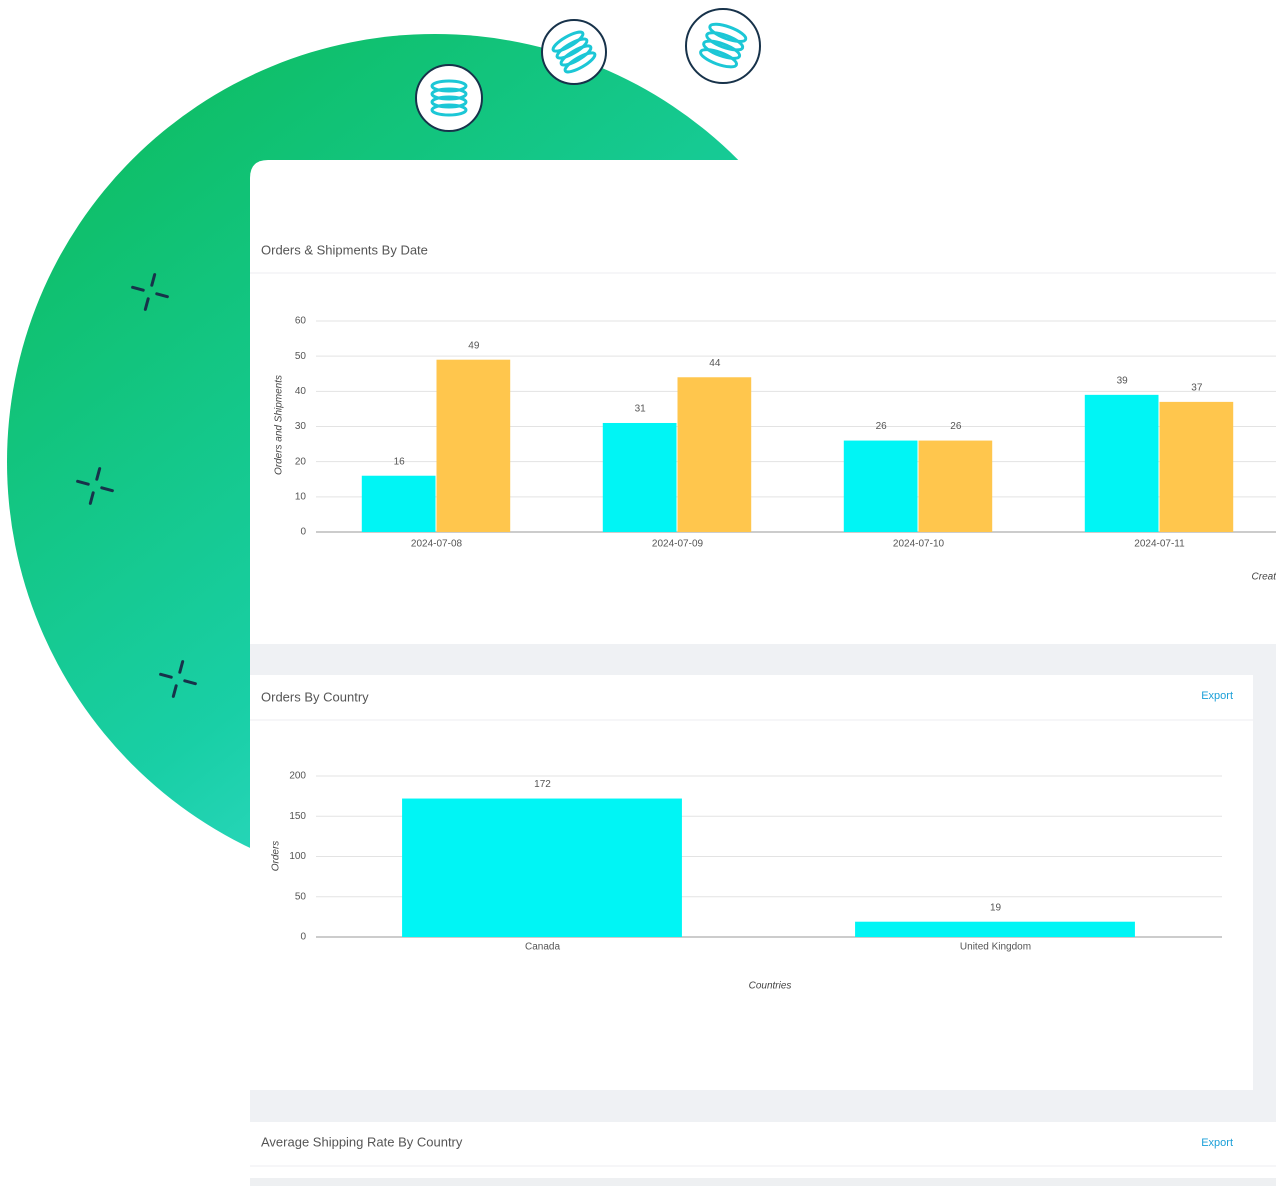  What do you see at coordinates (542, 947) in the screenshot?
I see `x-tick-label: Canada` at bounding box center [542, 947].